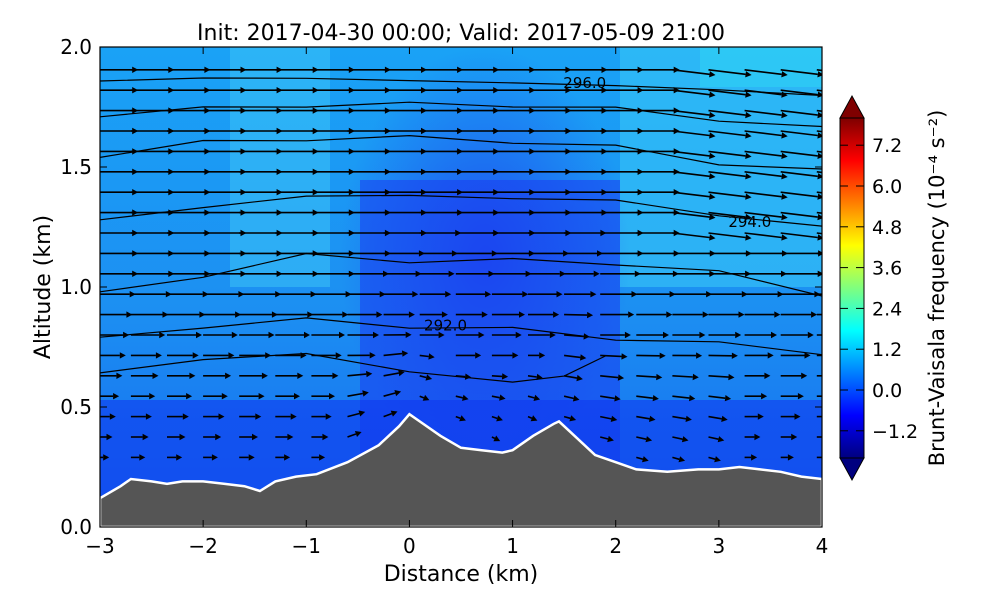 The width and height of the screenshot is (1000, 600). Describe the element at coordinates (615, 546) in the screenshot. I see `x-tick-label: 2` at that location.